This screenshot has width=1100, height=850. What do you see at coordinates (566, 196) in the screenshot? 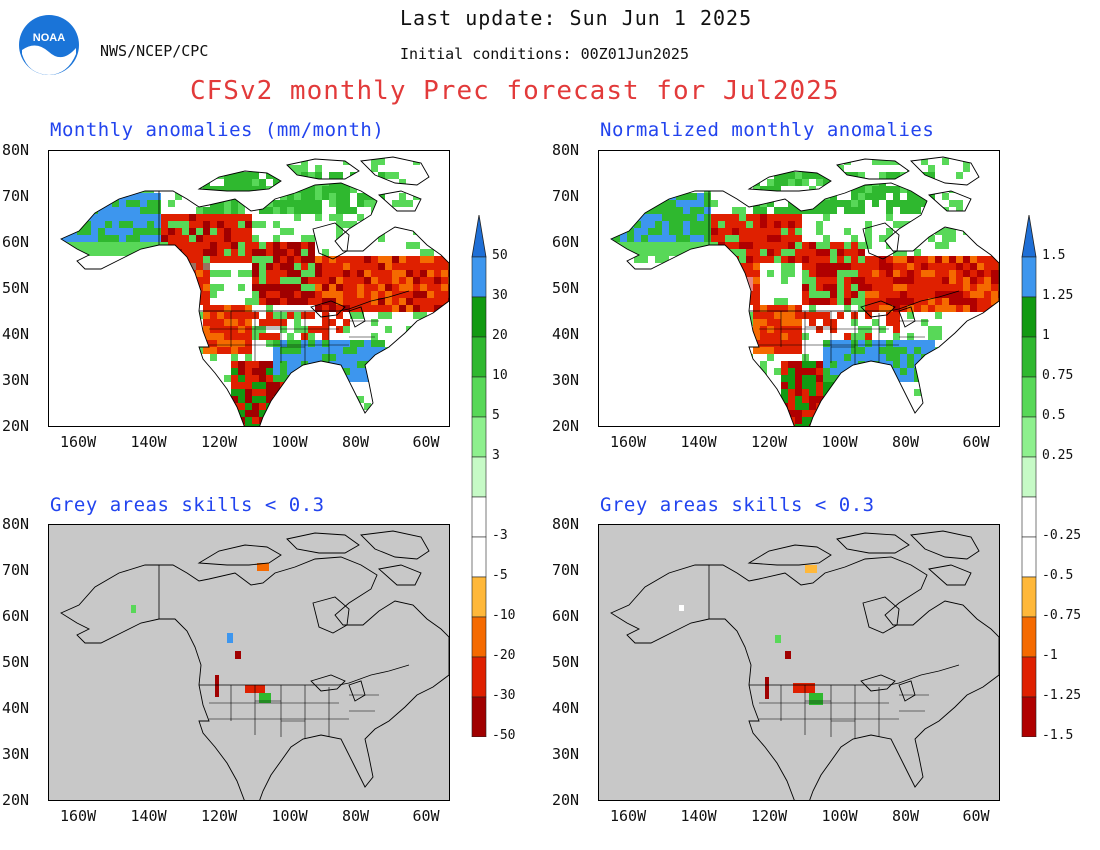
I see `lat-tick-label: 70N` at bounding box center [566, 196].